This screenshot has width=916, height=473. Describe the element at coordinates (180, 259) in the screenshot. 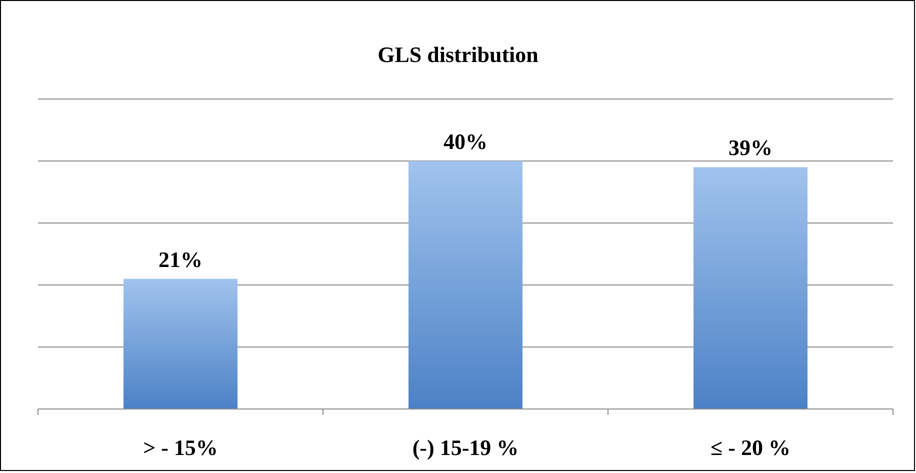

I see `data-label: 21%` at that location.